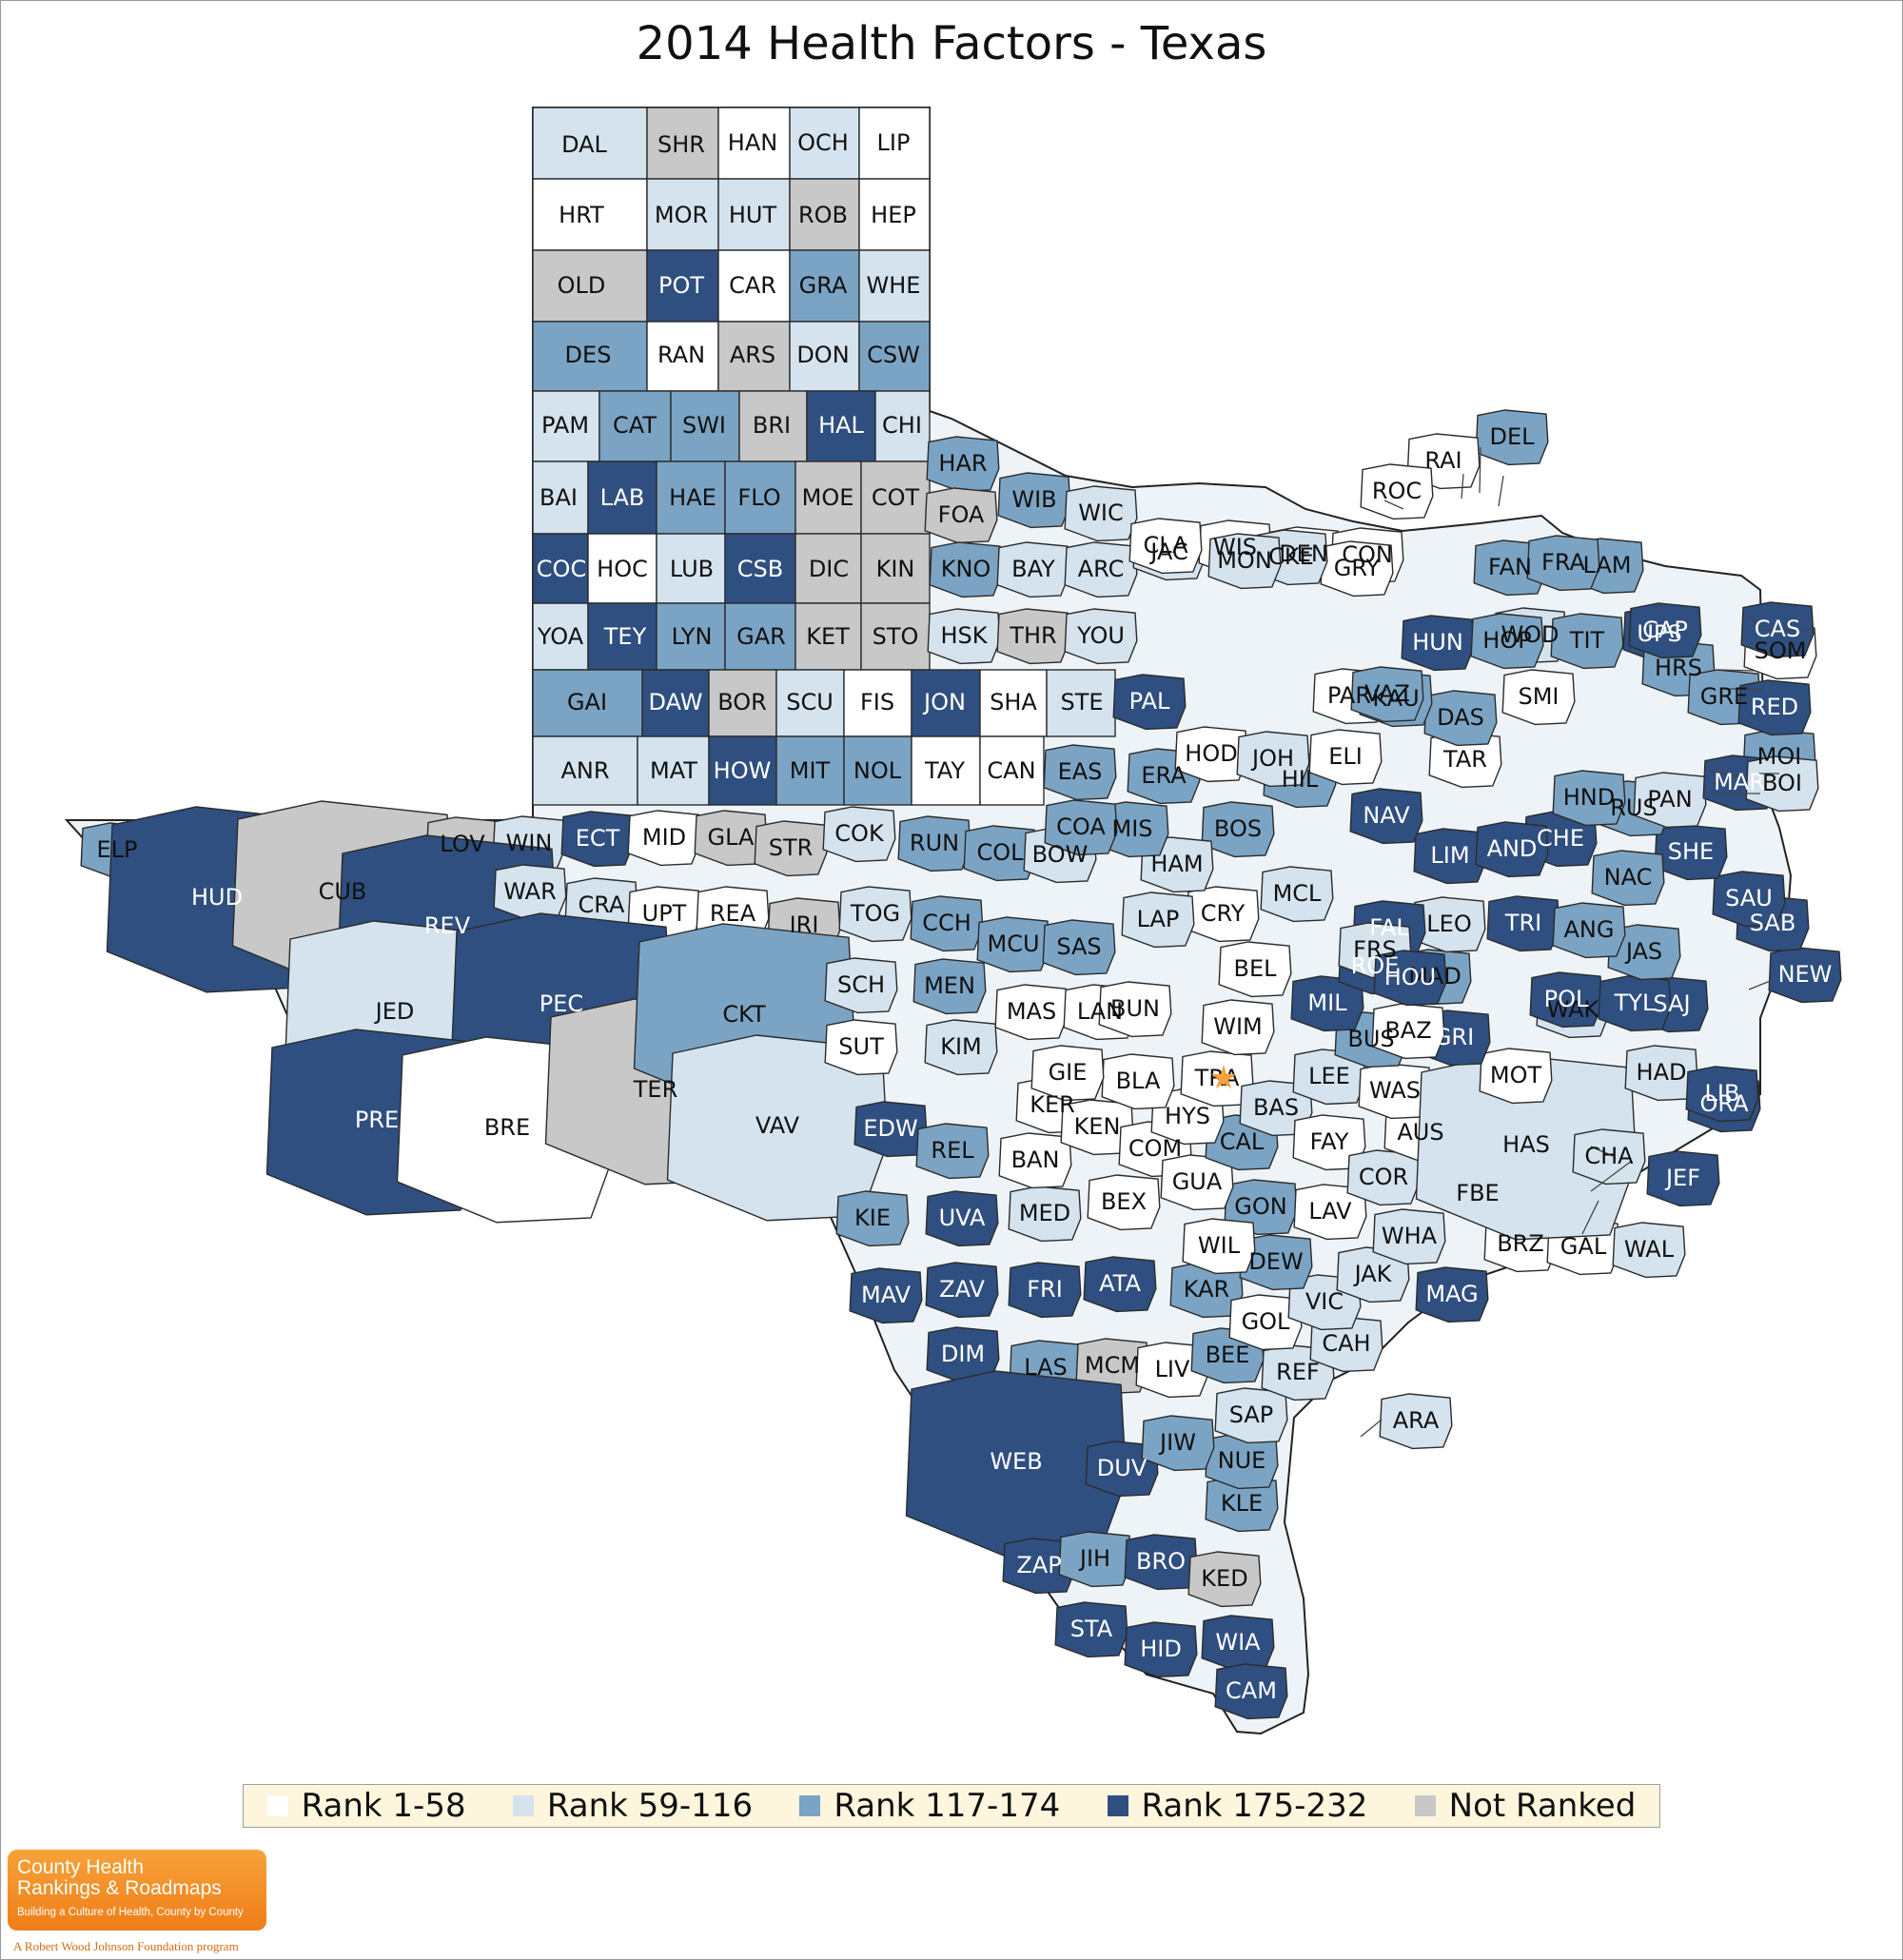 The image size is (1903, 1960). Describe the element at coordinates (859, 834) in the screenshot. I see `county-cok` at that location.